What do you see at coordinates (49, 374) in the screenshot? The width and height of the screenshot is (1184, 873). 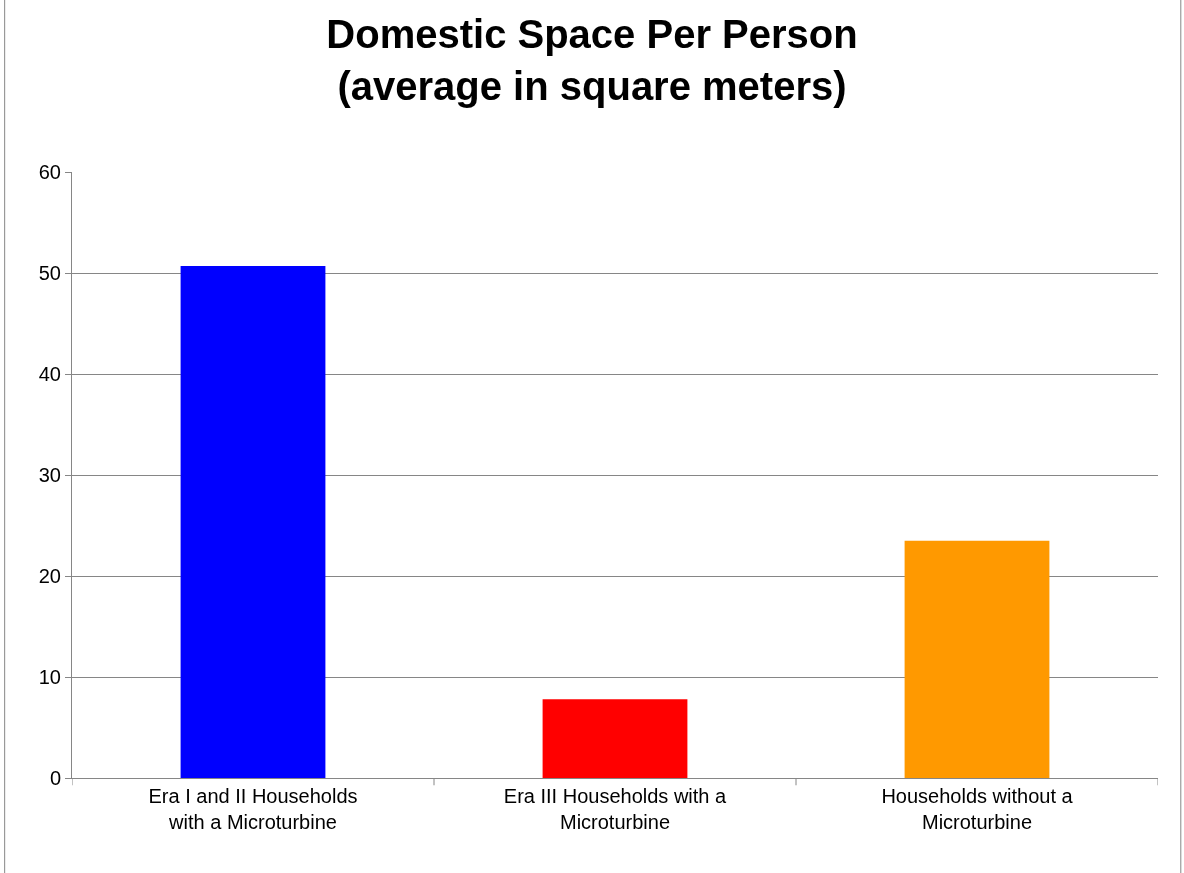 I see `y-tick-label: 40` at bounding box center [49, 374].